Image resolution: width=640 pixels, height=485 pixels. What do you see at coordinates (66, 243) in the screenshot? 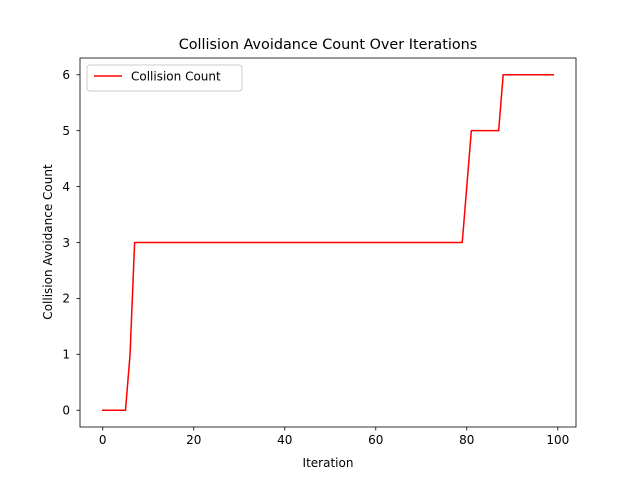
I see `y-tick-label: 3` at bounding box center [66, 243].